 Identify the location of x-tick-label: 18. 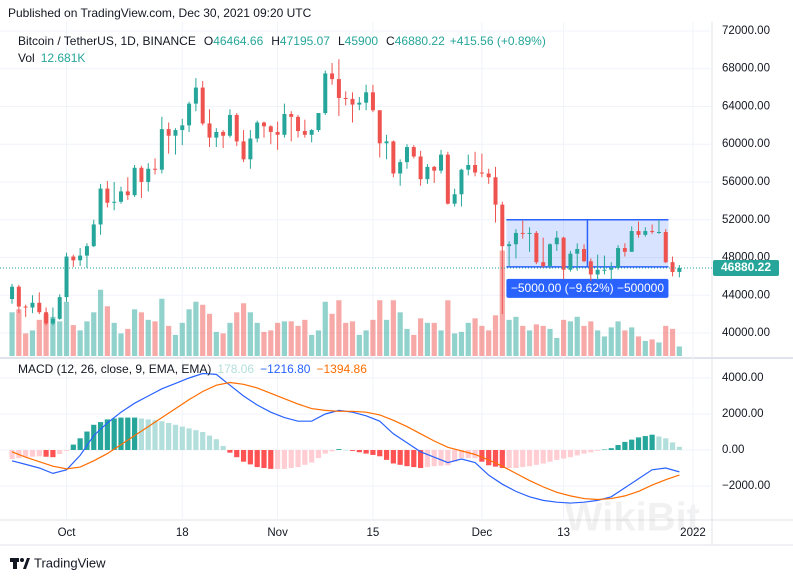
(182, 533).